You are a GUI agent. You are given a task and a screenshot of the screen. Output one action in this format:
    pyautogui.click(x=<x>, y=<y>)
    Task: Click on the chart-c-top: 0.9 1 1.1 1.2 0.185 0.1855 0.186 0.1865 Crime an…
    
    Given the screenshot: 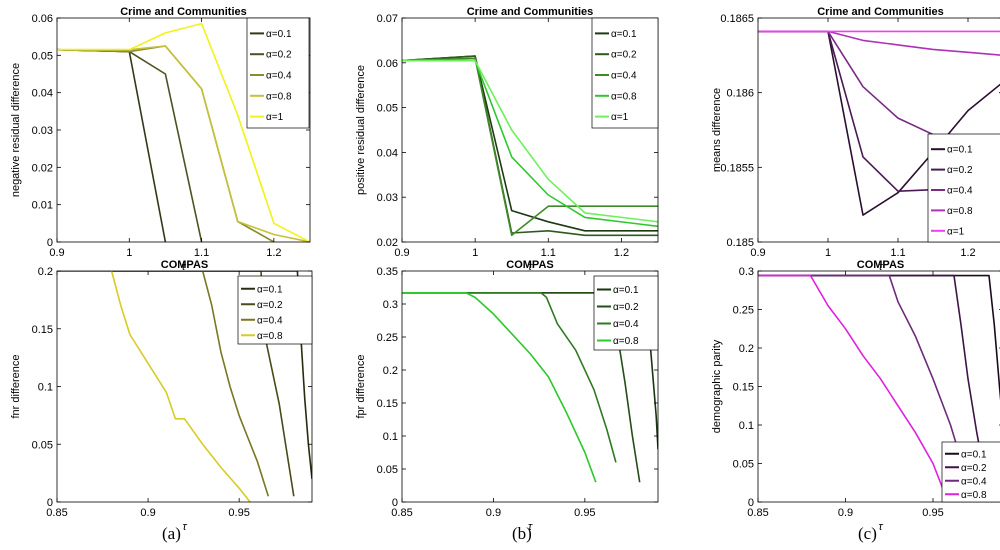 What is the action you would take?
    pyautogui.click(x=855, y=139)
    